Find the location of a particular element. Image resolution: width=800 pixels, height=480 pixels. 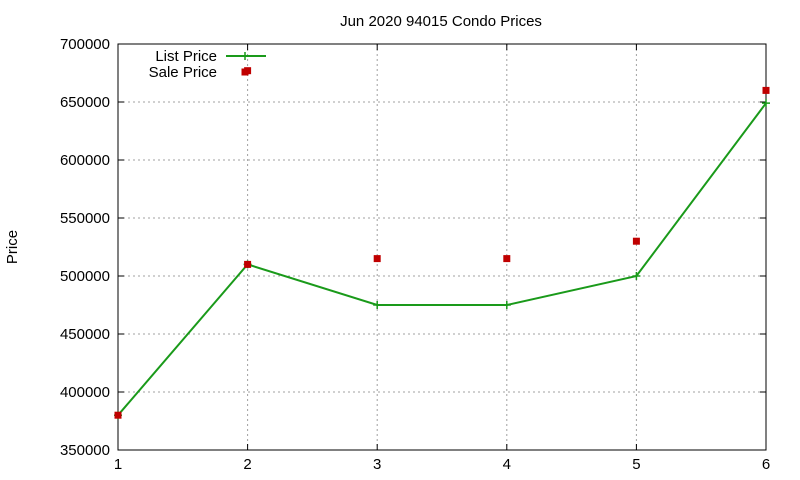

y-tick-label: 350000 is located at coordinates (85, 450).